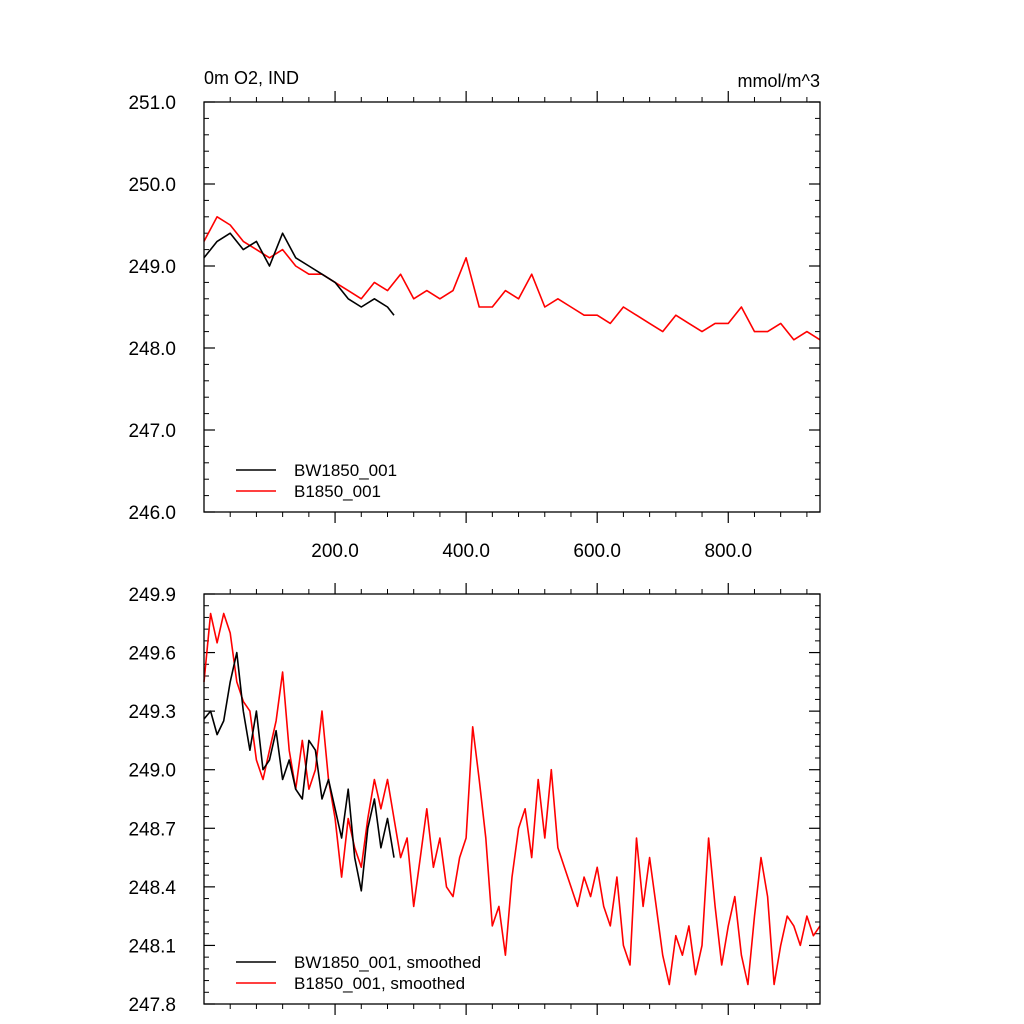 The width and height of the screenshot is (1024, 1024). What do you see at coordinates (358, 973) in the screenshot?
I see `bottom-legend: BW1850_001, smoothed B1850_001, smoothed` at bounding box center [358, 973].